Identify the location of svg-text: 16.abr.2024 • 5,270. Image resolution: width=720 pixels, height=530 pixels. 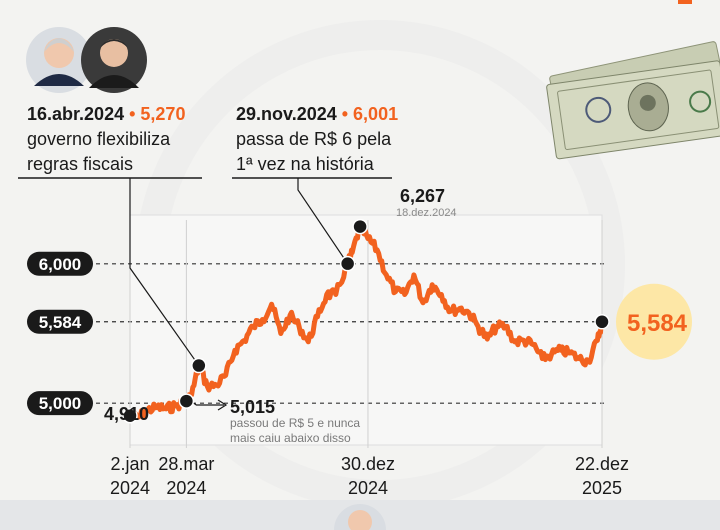
(106, 114).